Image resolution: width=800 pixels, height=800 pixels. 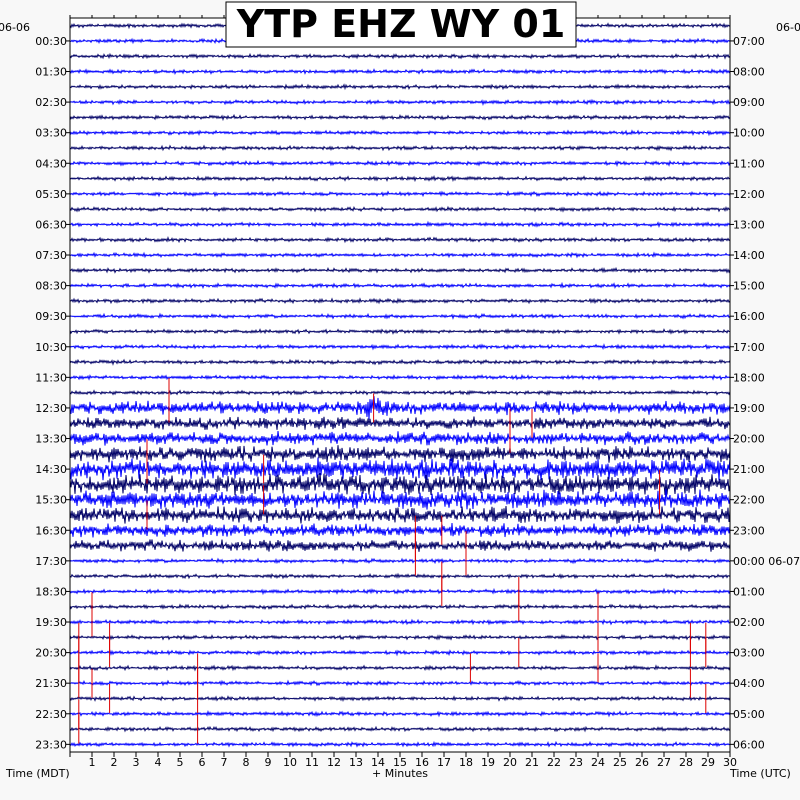 I want to click on chart-title: YTP EHZ WY 01, so click(x=401, y=24).